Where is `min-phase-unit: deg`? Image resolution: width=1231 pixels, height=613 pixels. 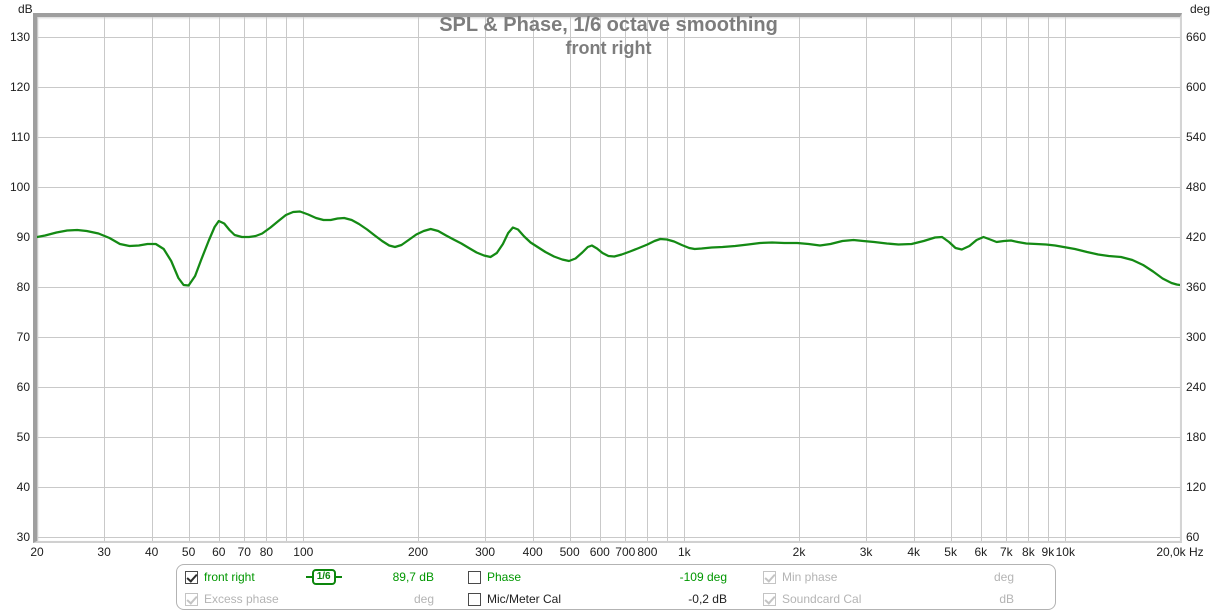
min-phase-unit: deg is located at coordinates (1003, 577).